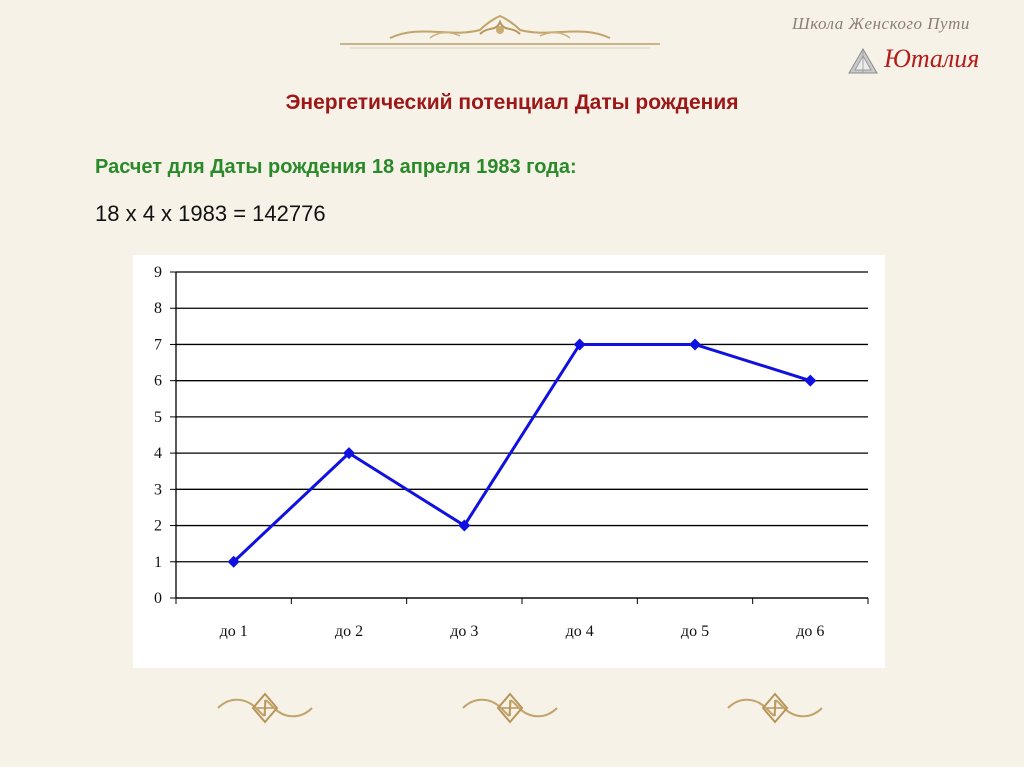 This screenshot has height=767, width=1024. Describe the element at coordinates (210, 213) in the screenshot. I see `formula-text: 18 x 4 x 1983 = 142776` at that location.